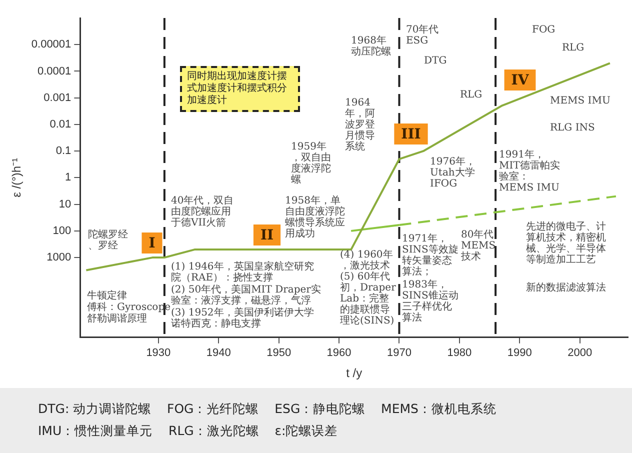 This screenshot has height=453, width=632. Describe the element at coordinates (61, 124) in the screenshot. I see `y-tick-label: 0.01` at that location.